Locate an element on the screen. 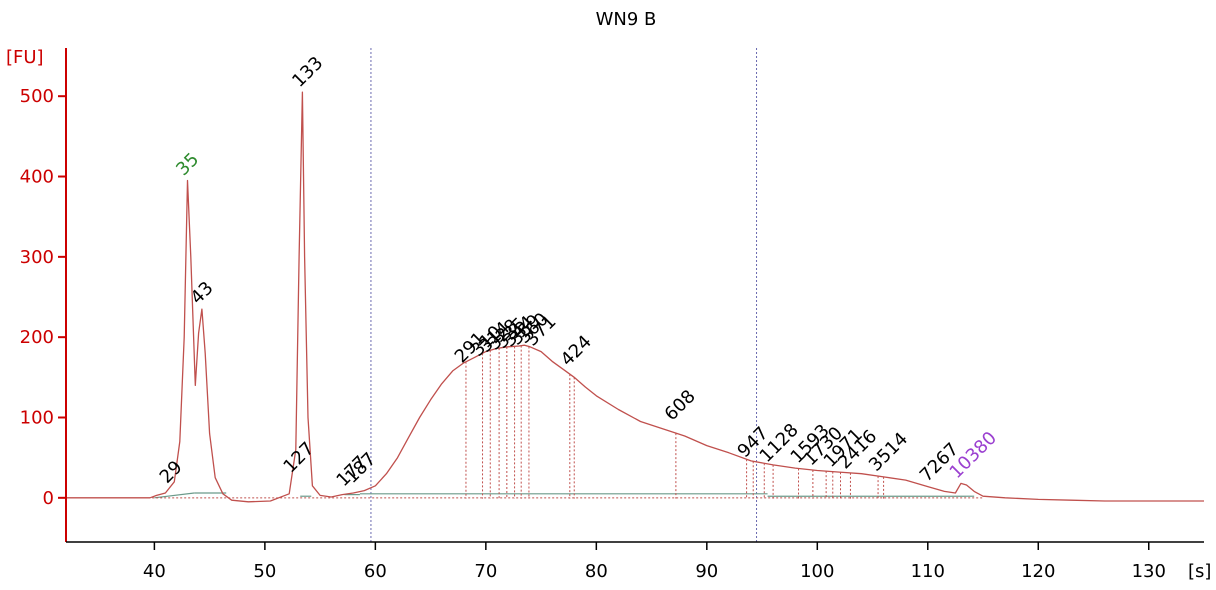  peak-label: 424 is located at coordinates (576, 350).